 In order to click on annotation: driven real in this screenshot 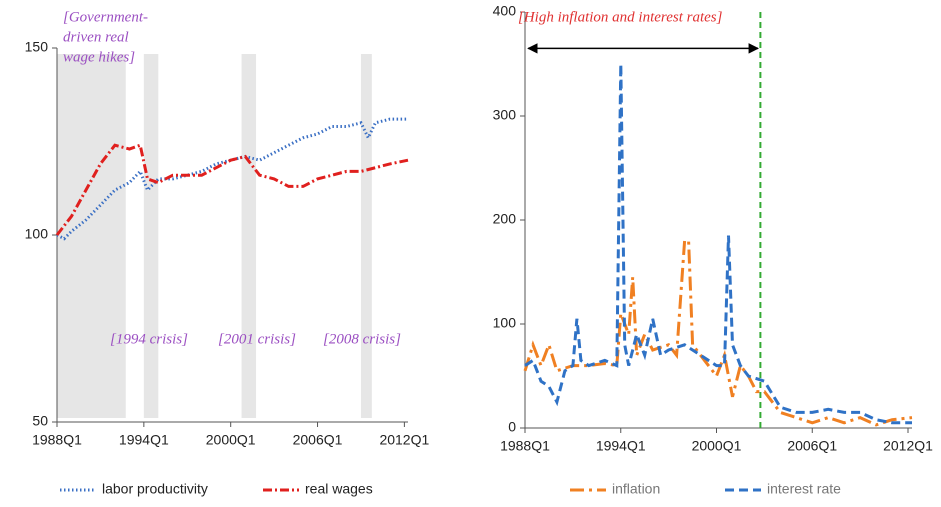, I will do `click(96, 37)`.